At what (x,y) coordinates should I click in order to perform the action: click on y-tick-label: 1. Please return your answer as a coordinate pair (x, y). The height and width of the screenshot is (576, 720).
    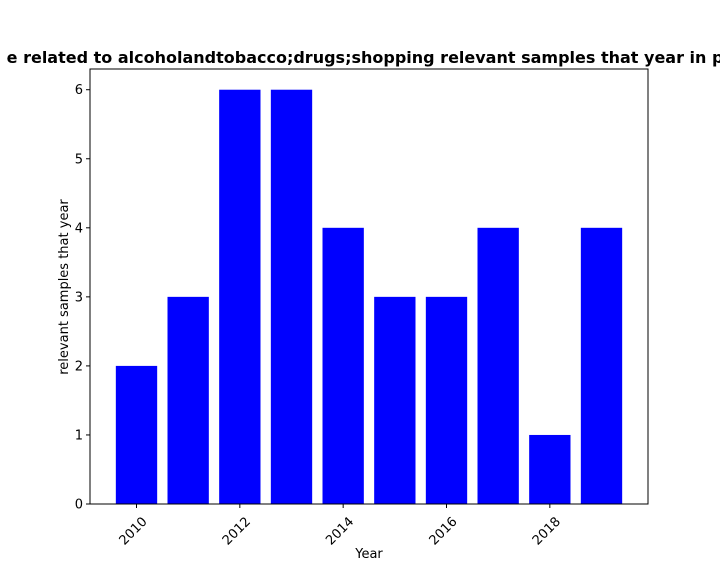
    Looking at the image, I should click on (79, 435).